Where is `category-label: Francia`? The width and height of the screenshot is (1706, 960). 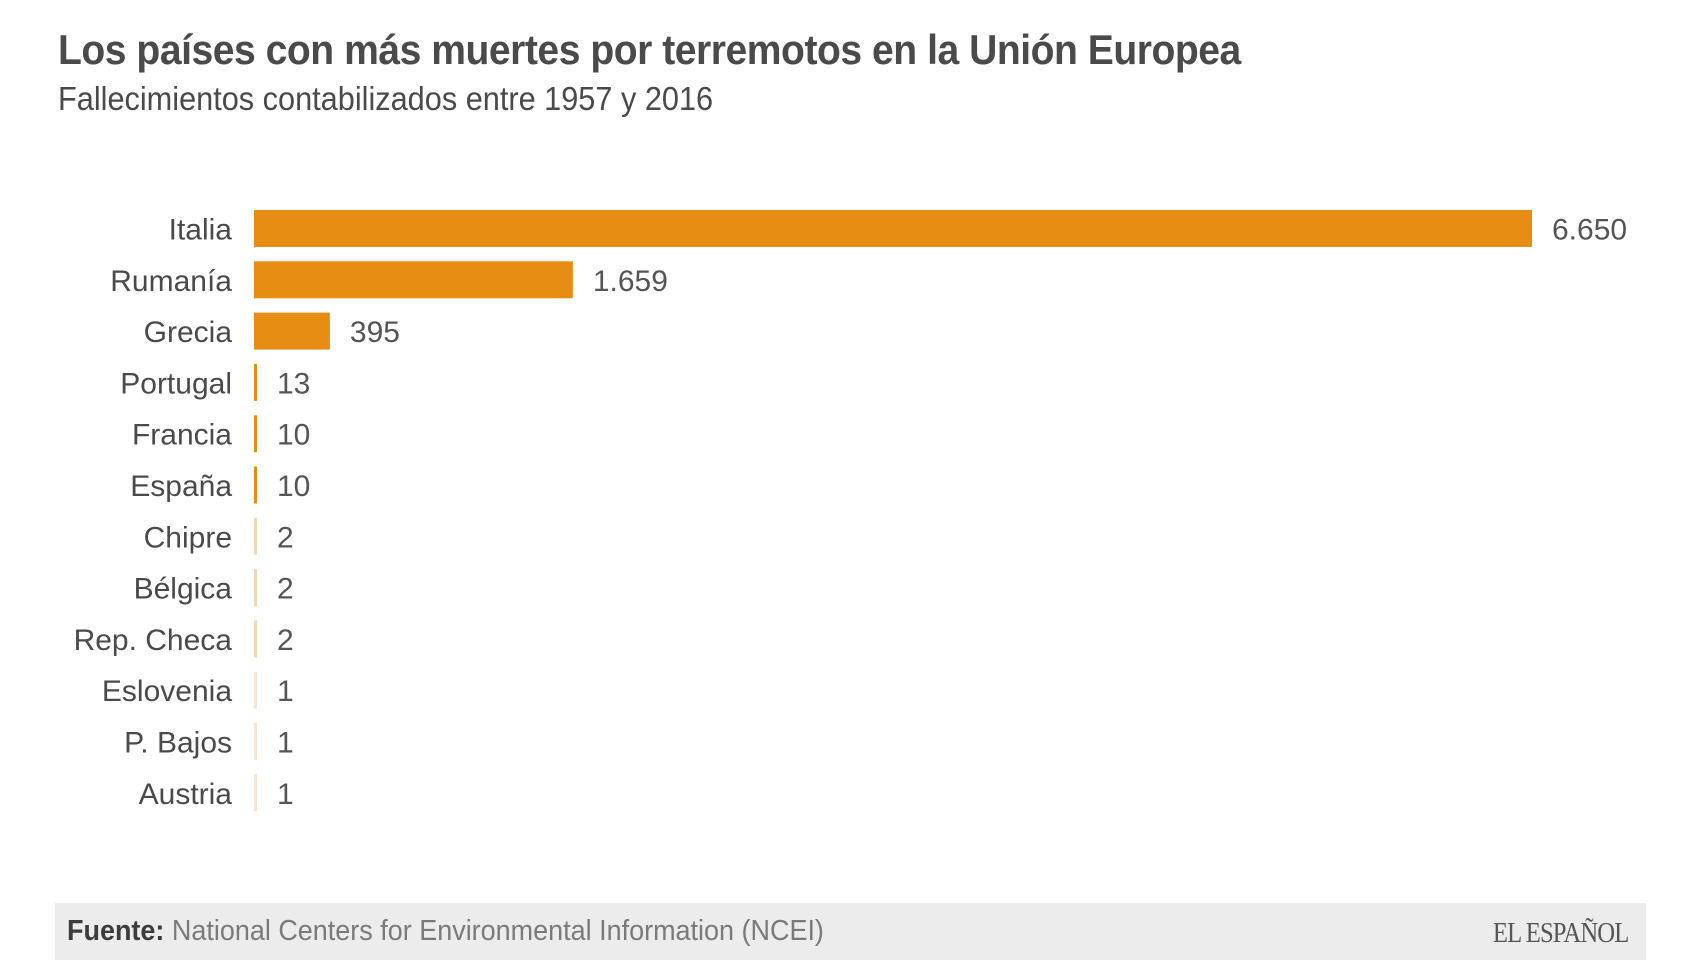
category-label: Francia is located at coordinates (182, 435).